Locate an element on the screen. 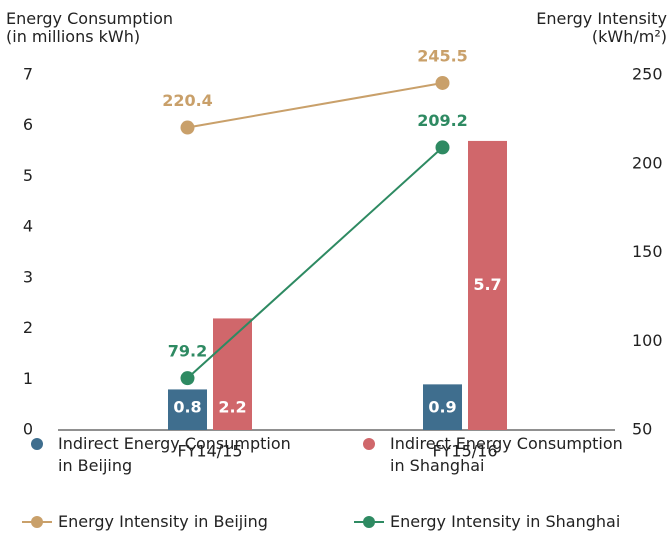 This screenshot has height=542, width=671. bar-value-label: 5.7 is located at coordinates (487, 284).